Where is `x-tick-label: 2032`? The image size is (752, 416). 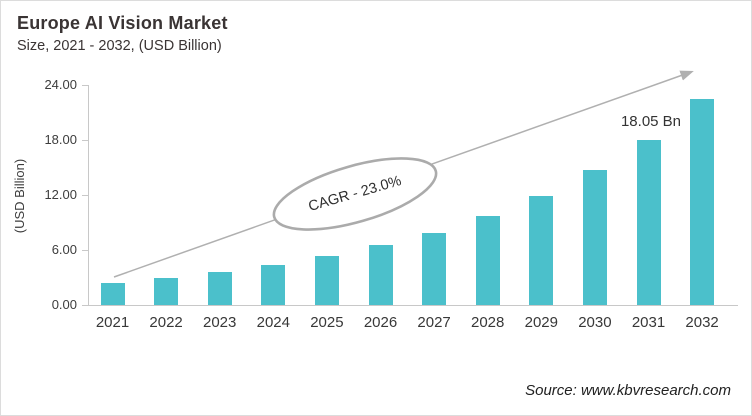
x-tick-label: 2032 is located at coordinates (702, 322).